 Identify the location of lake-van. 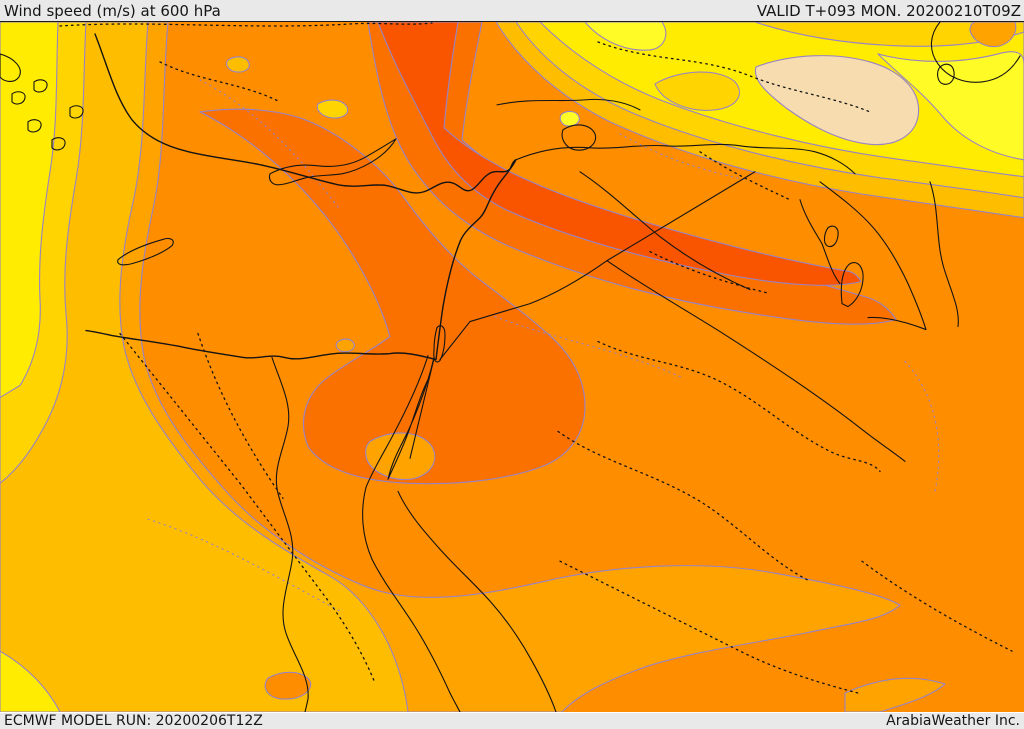
(579, 137).